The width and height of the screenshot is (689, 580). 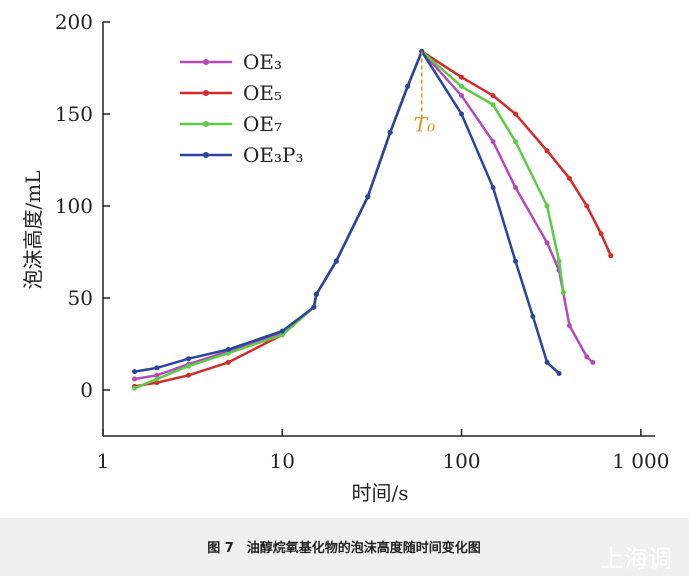 What do you see at coordinates (262, 124) in the screenshot?
I see `legend-label: OE₇` at bounding box center [262, 124].